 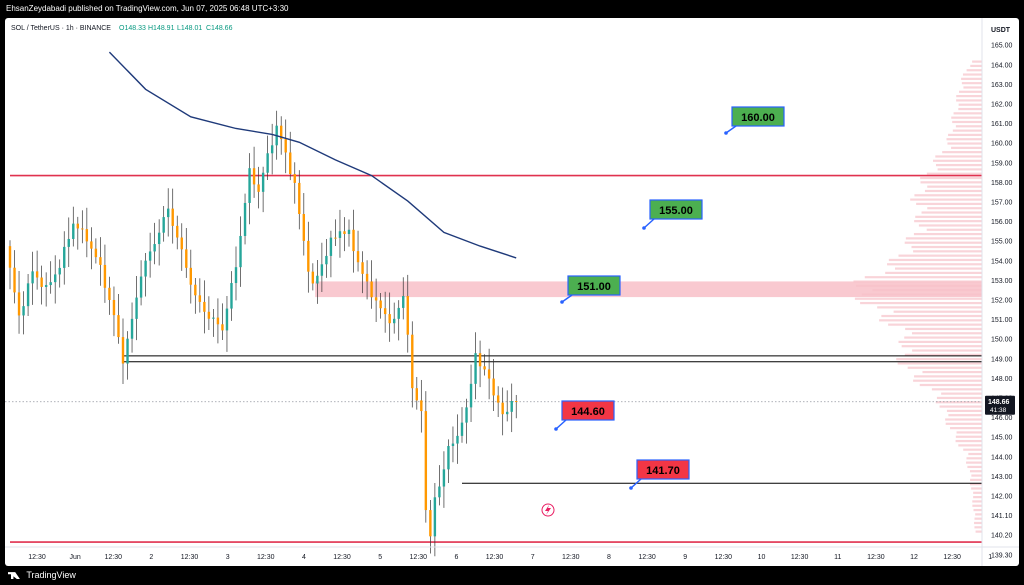 What do you see at coordinates (161, 28) in the screenshot?
I see `ohlc-high: H148.91` at bounding box center [161, 28].